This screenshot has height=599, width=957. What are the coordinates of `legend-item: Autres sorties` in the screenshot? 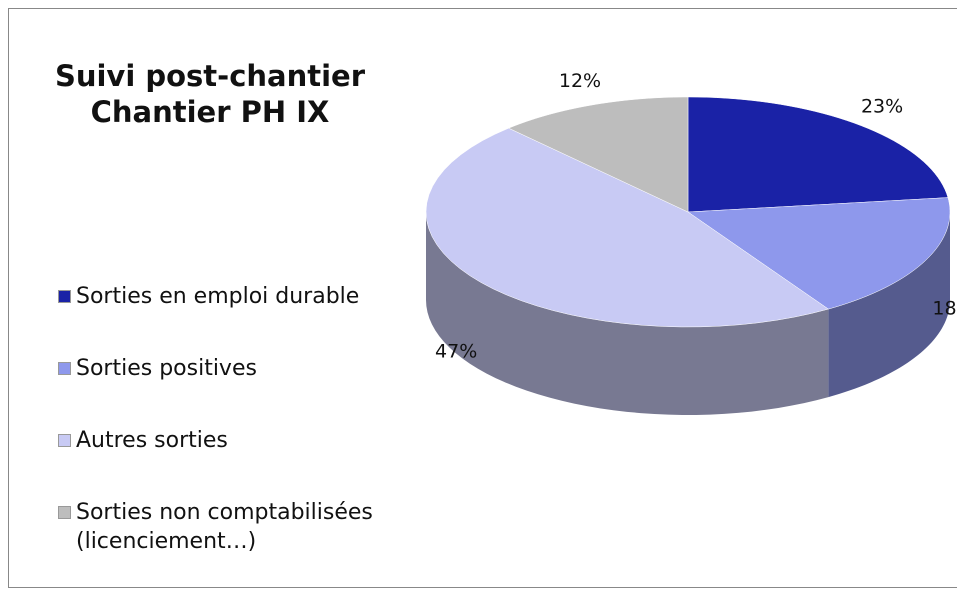 It's located at (223, 440).